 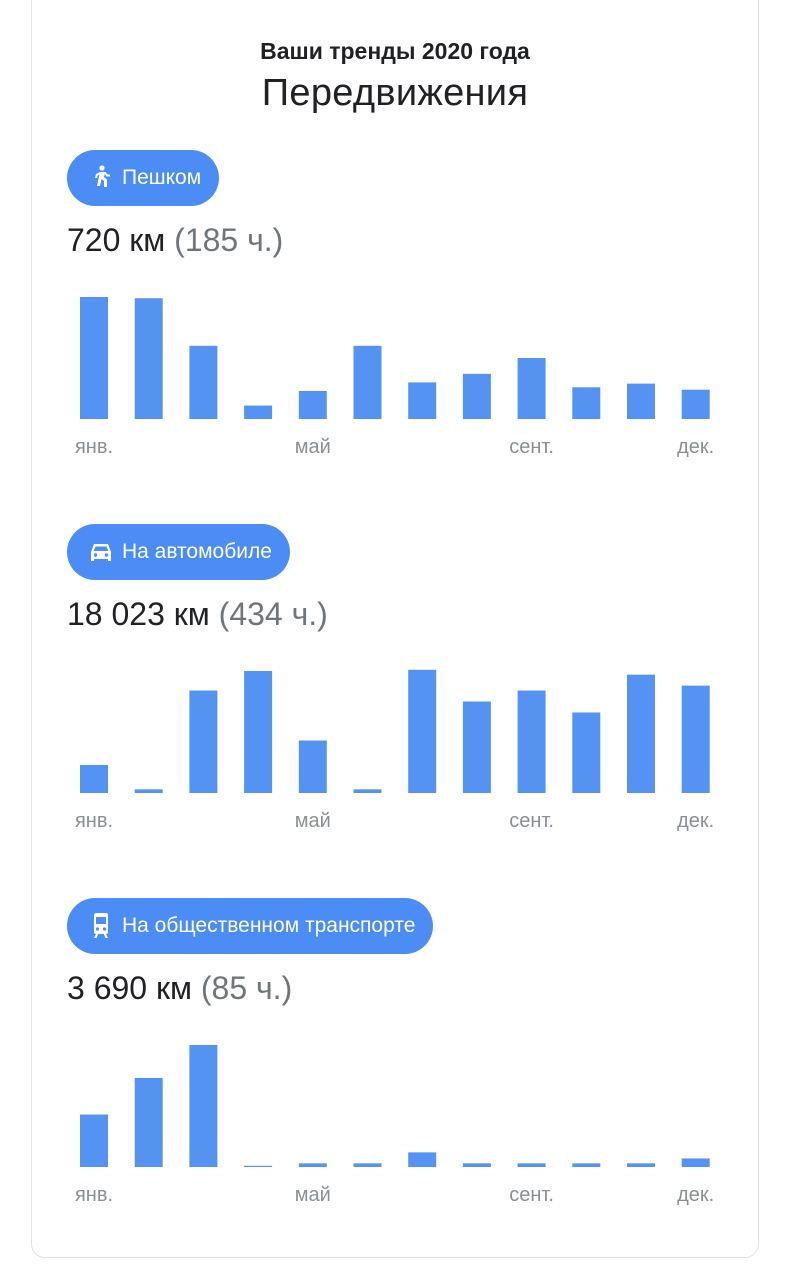 I want to click on walking-icon, so click(x=101, y=178).